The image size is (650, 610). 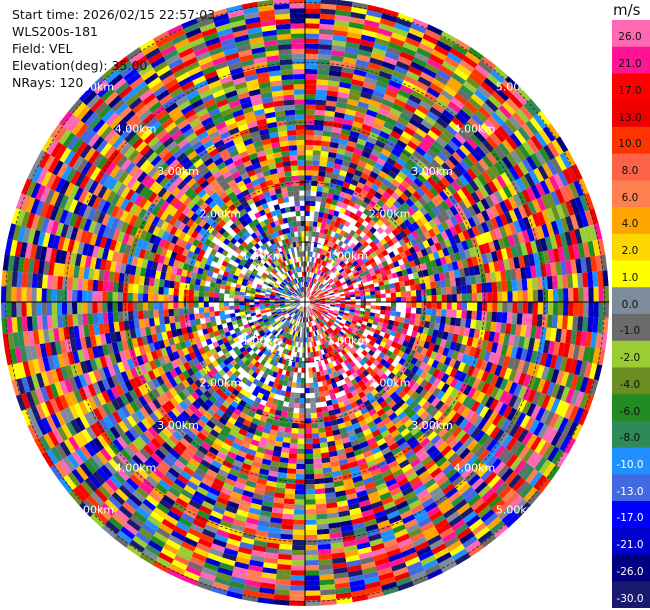 What do you see at coordinates (630, 358) in the screenshot?
I see `colorbar-tick-label: -2.0` at bounding box center [630, 358].